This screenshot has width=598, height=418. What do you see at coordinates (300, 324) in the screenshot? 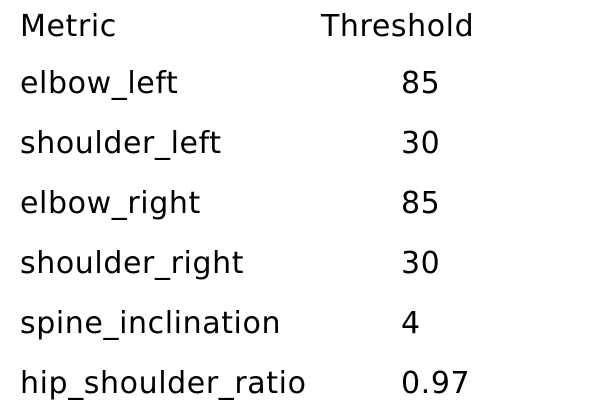
I see `table-row: spine_inclination 4` at bounding box center [300, 324].